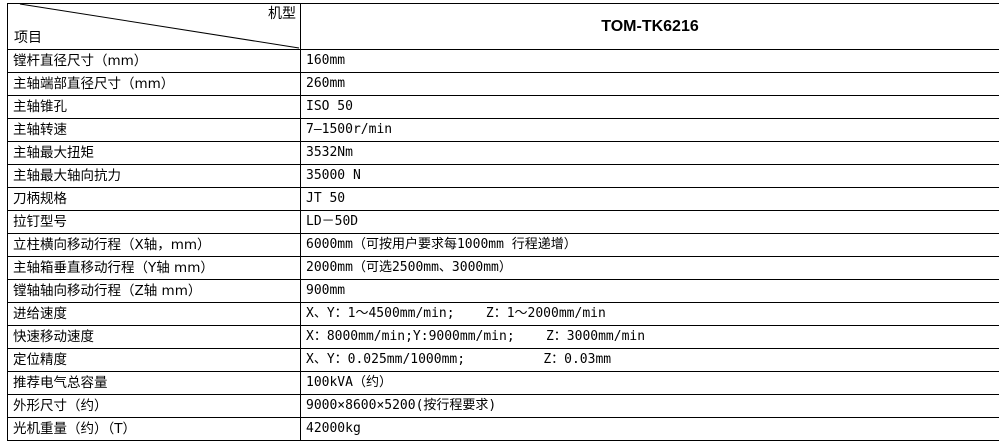  Describe the element at coordinates (650, 107) in the screenshot. I see `row-item-value: ISO 50` at that location.